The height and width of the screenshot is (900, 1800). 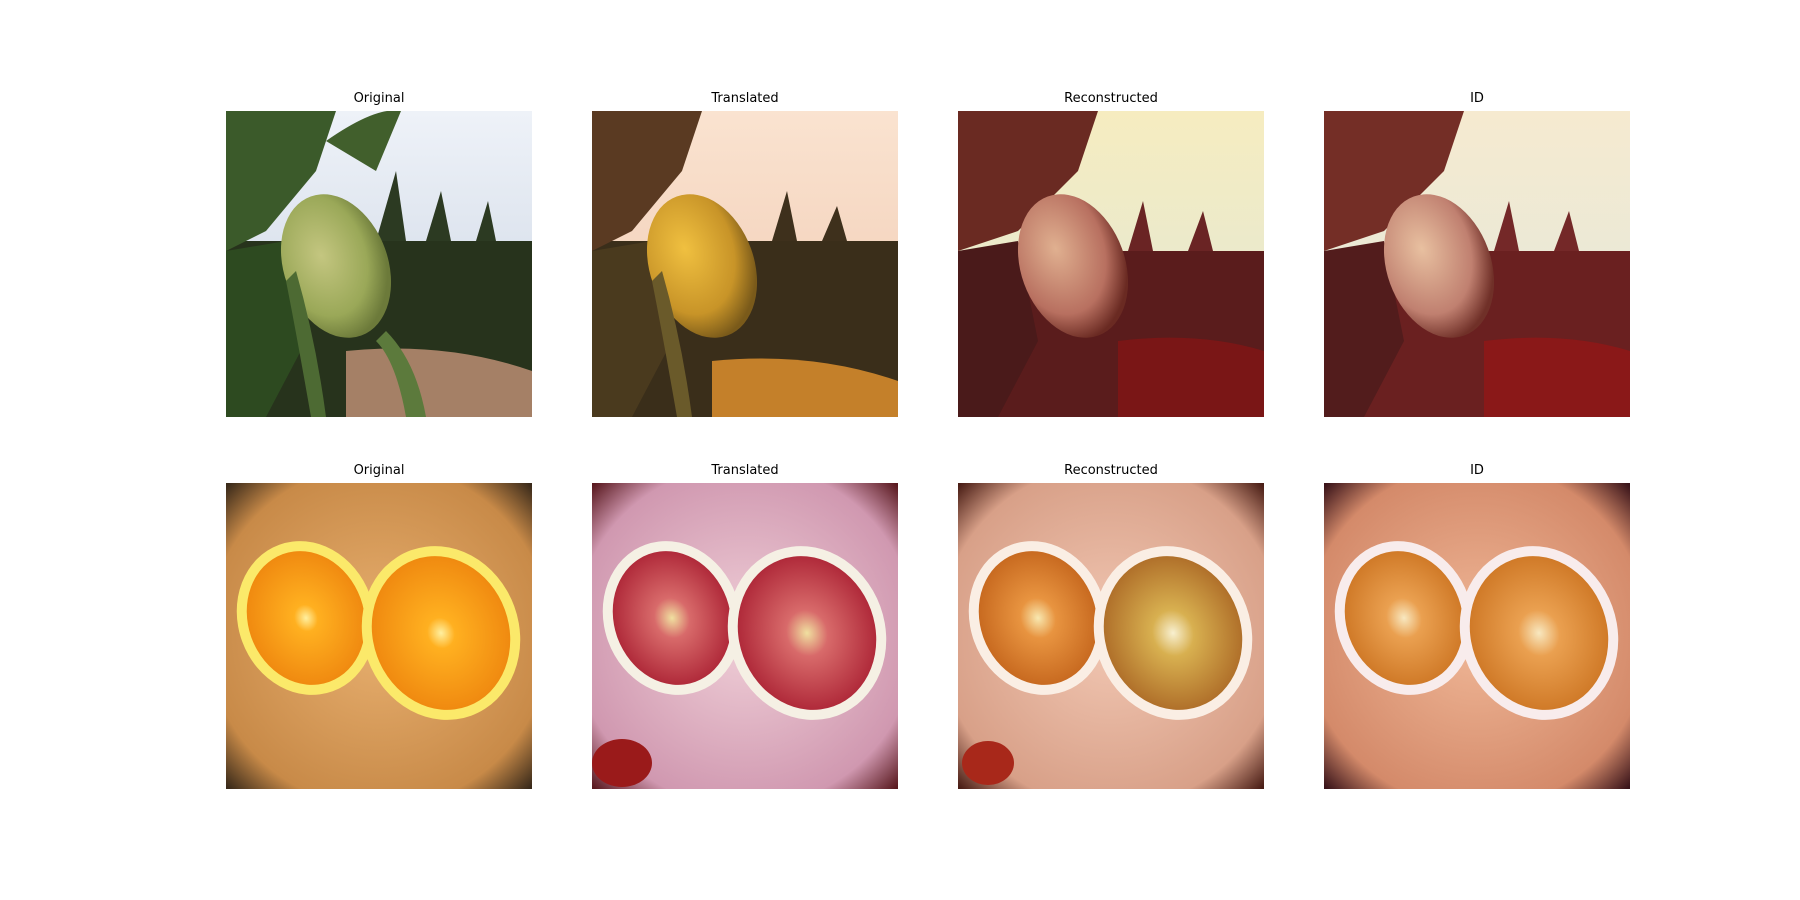 I want to click on panel-orange-original: Original, so click(x=379, y=626).